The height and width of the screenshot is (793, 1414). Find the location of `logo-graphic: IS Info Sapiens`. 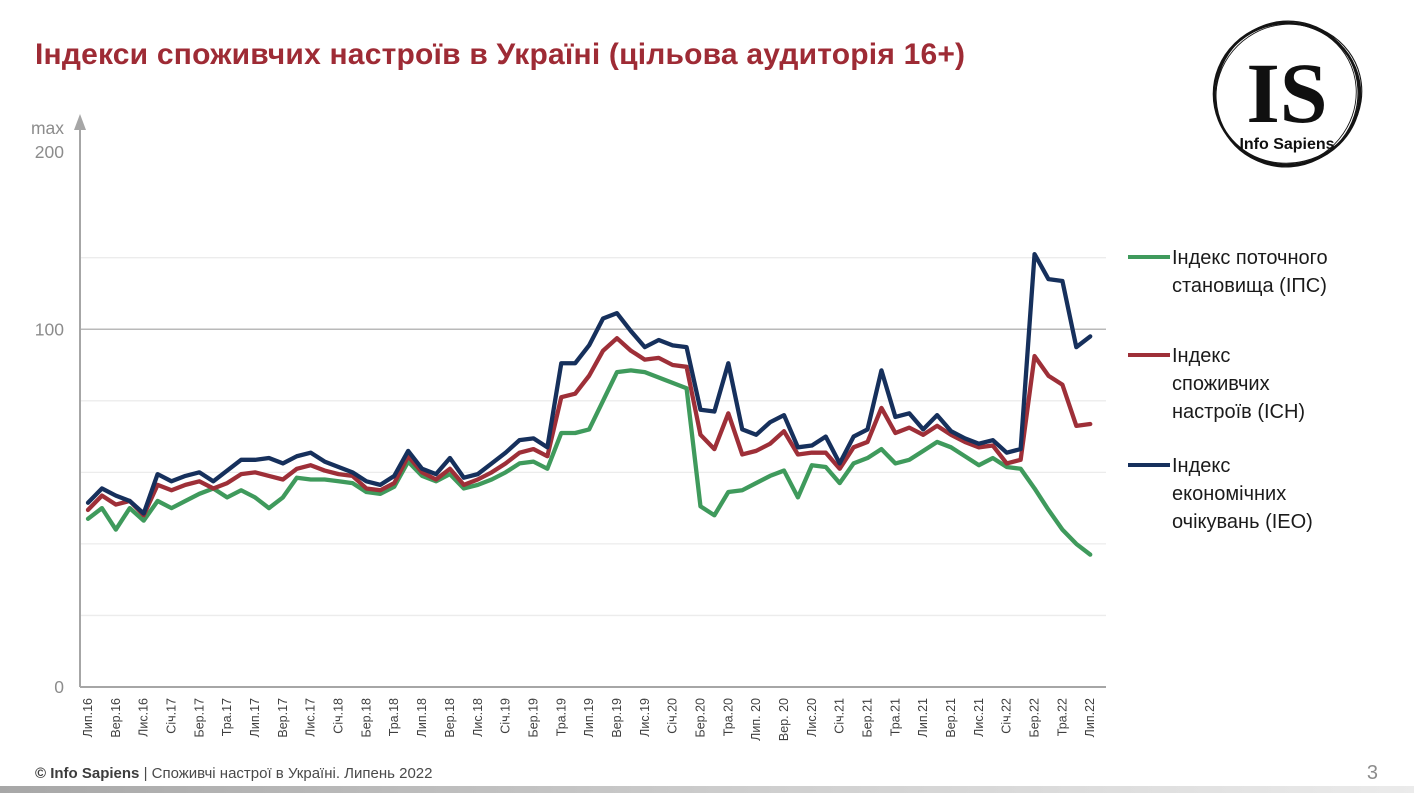

logo-graphic: IS Info Sapiens is located at coordinates (1287, 94).